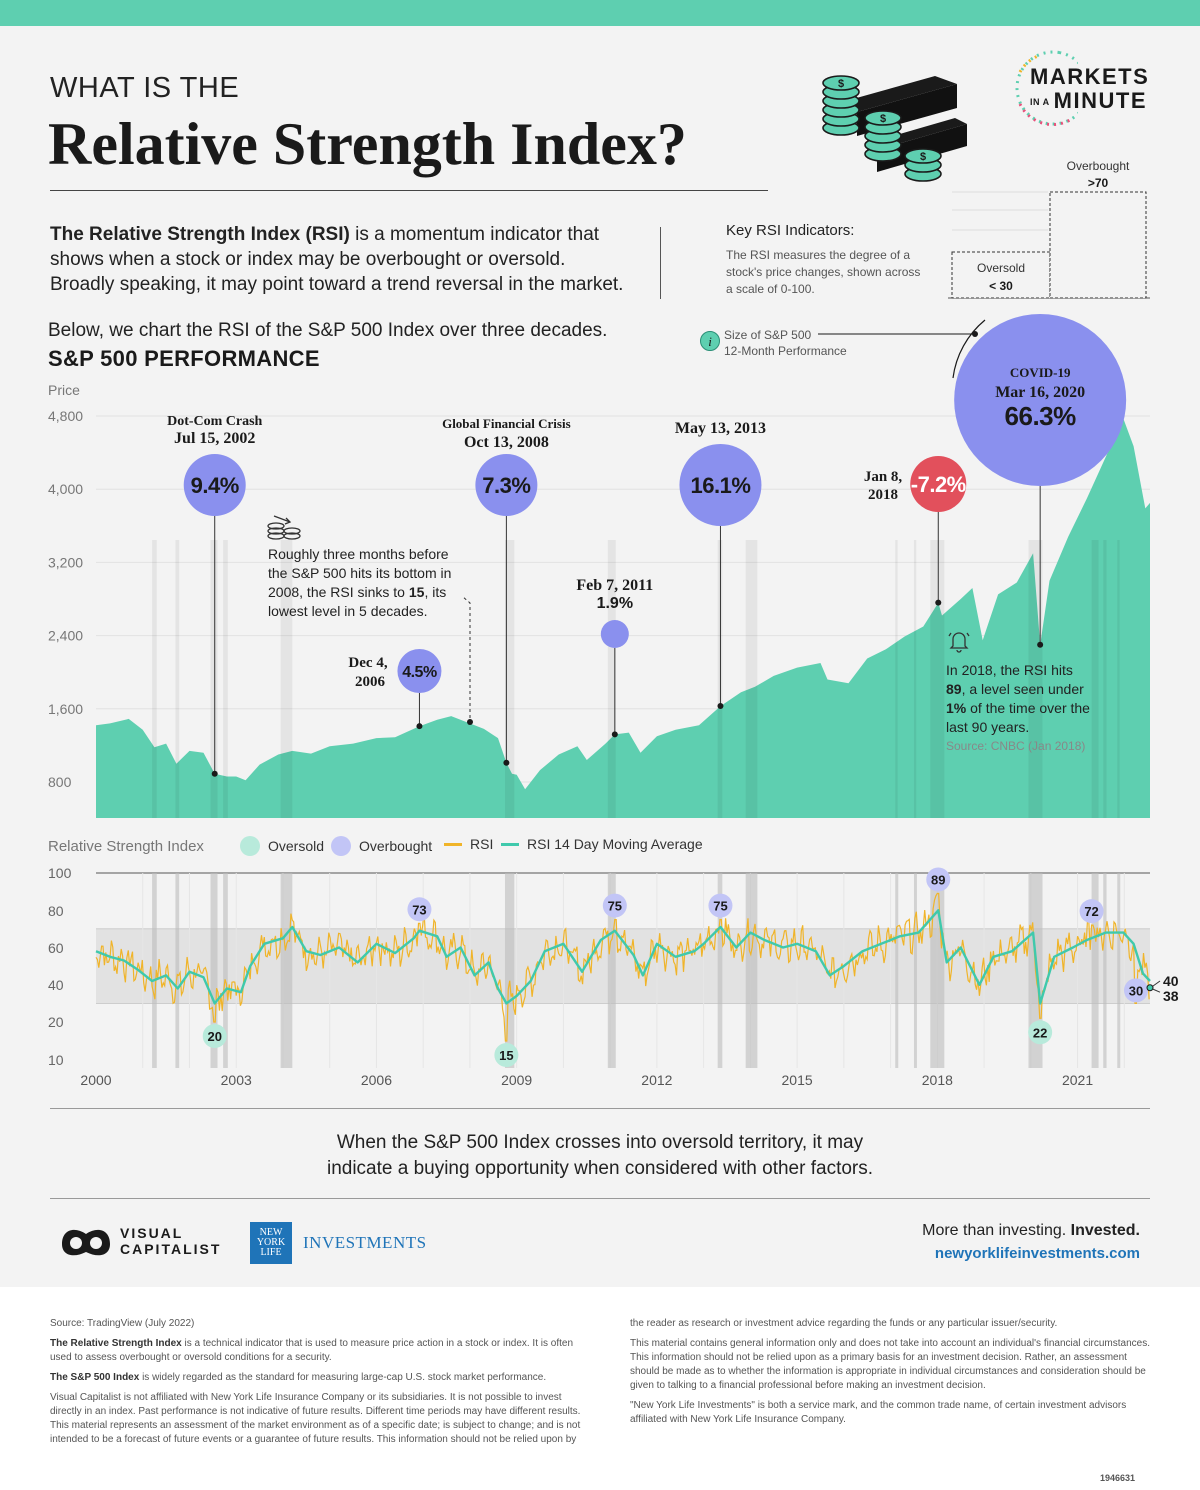 Image resolution: width=1200 pixels, height=1490 pixels. I want to click on info-icon: i, so click(710, 341).